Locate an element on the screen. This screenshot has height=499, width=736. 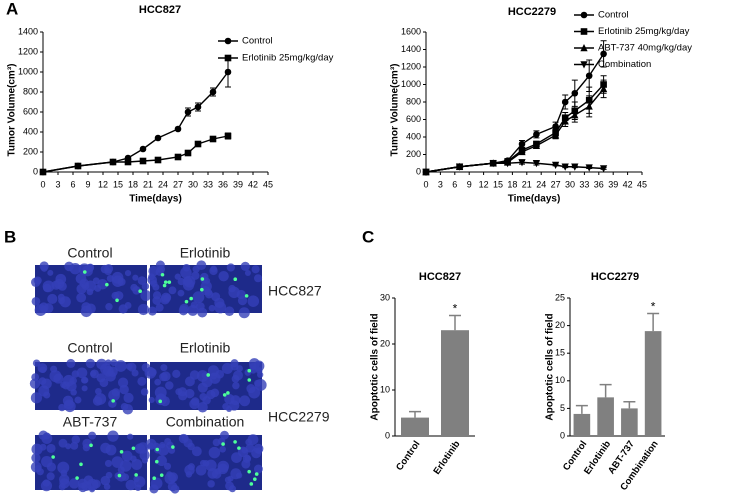
y-tick-label: 1400 is located at coordinates (28, 31).